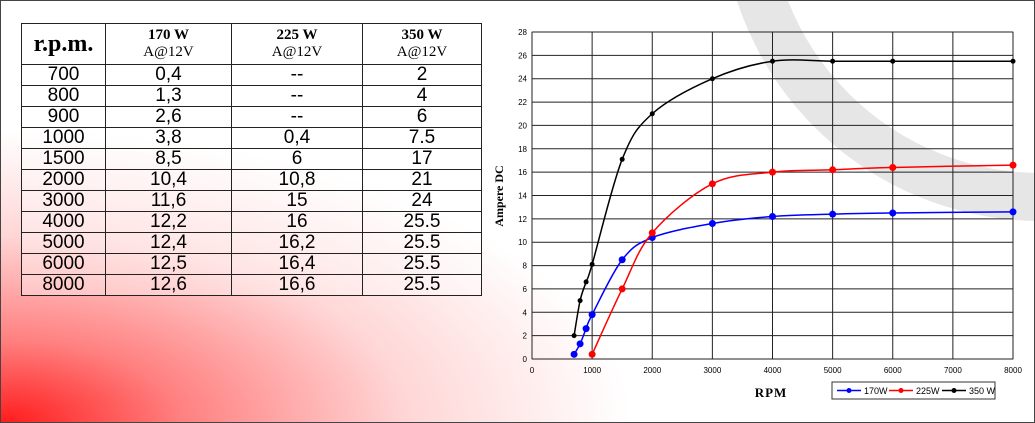 This screenshot has height=423, width=1035. I want to click on table-cell: 8,5, so click(168, 159).